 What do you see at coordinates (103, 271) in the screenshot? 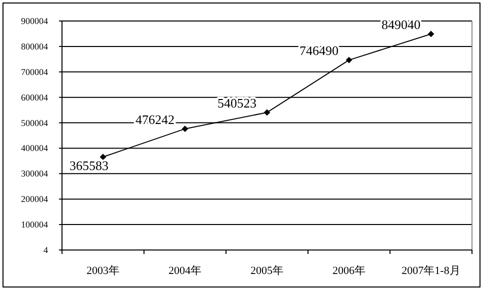
I see `x-tick-label: 2003年` at bounding box center [103, 271].